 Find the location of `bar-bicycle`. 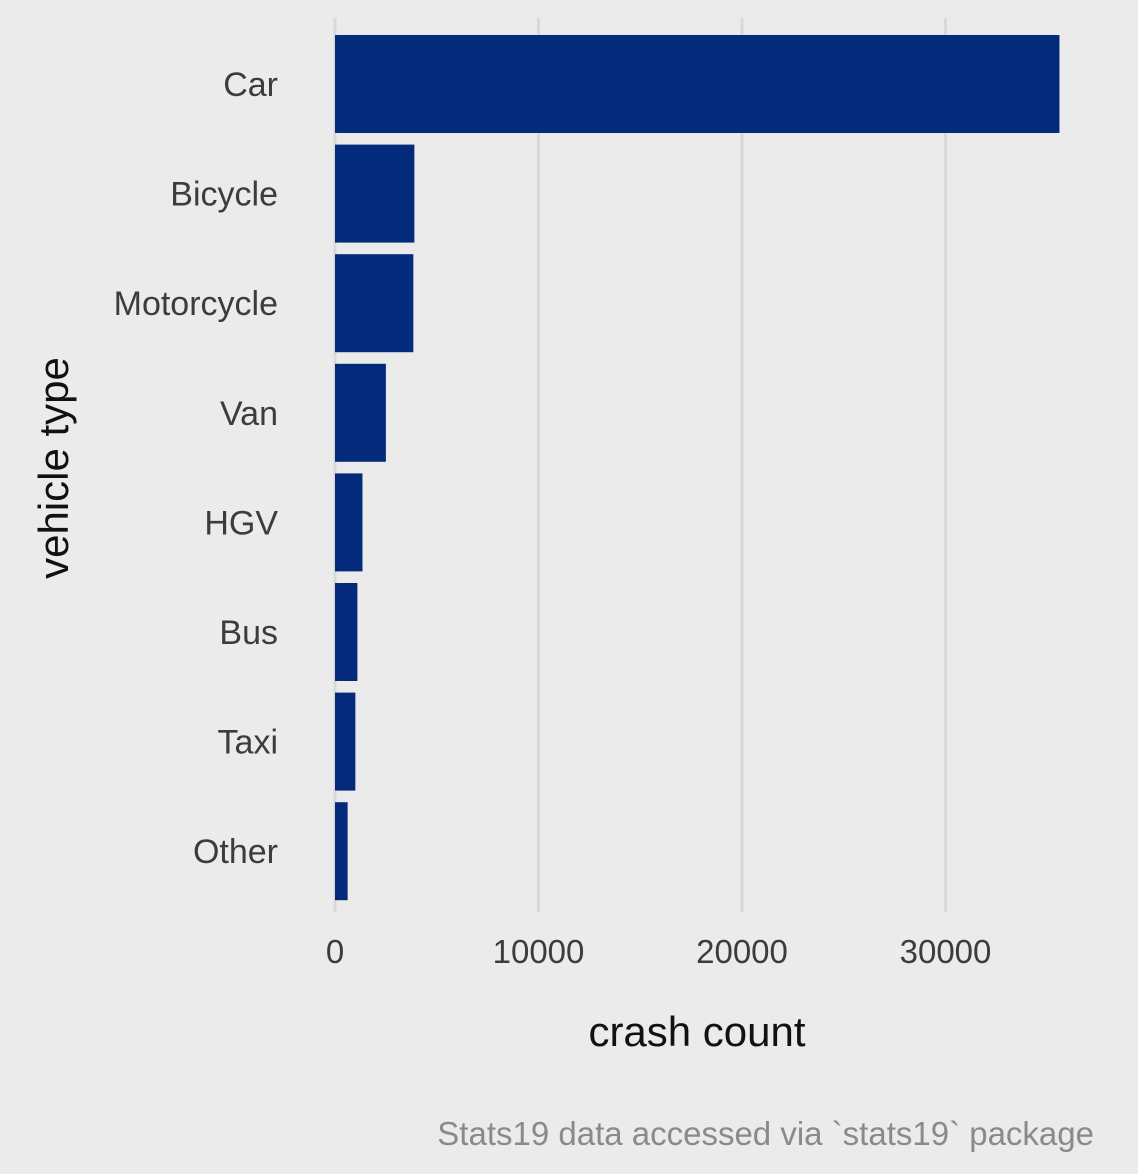

bar-bicycle is located at coordinates (375, 193).